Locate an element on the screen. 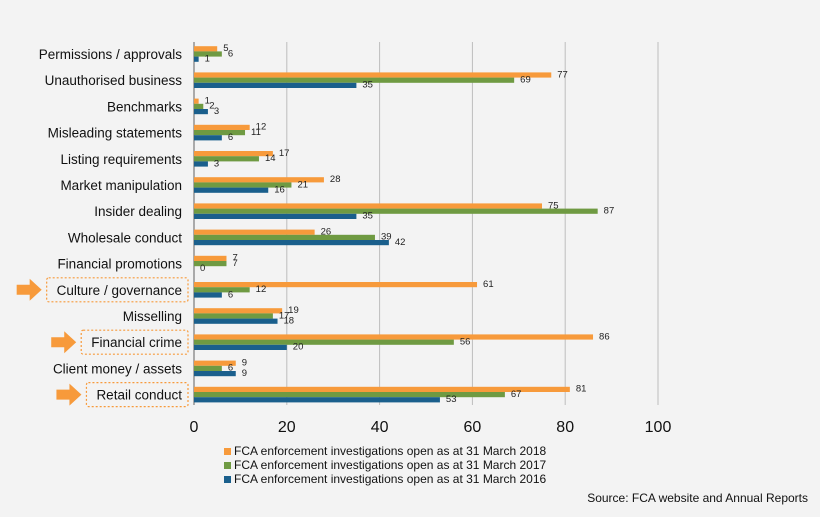 The height and width of the screenshot is (517, 820). data-label: 81 is located at coordinates (581, 389).